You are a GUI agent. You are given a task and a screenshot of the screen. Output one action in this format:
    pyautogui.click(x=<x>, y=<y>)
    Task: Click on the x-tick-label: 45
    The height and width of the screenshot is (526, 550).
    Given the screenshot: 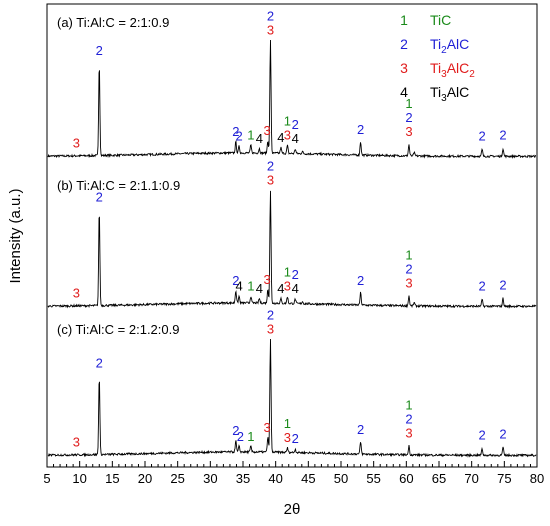 What is the action you would take?
    pyautogui.click(x=308, y=478)
    